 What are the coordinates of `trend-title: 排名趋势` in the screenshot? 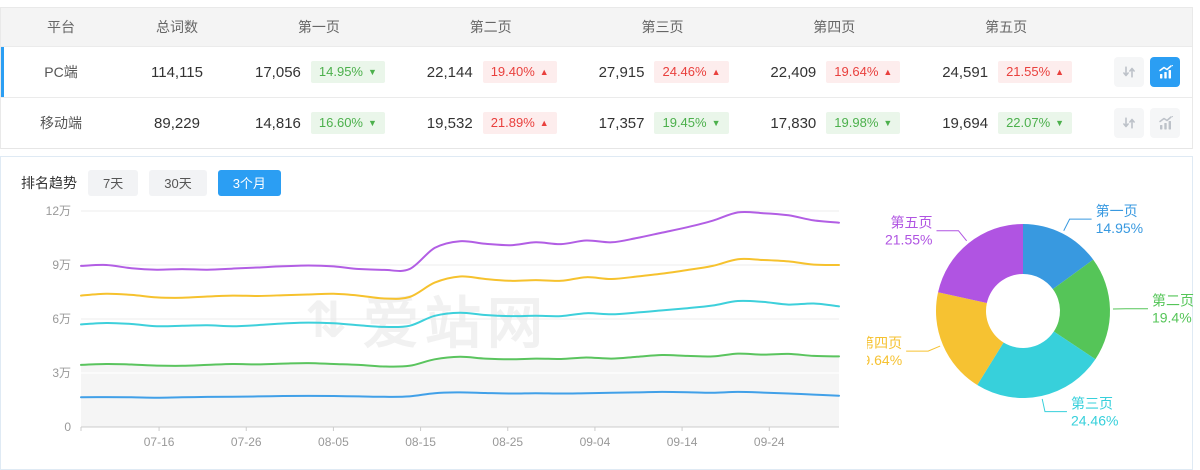 It's located at (49, 182).